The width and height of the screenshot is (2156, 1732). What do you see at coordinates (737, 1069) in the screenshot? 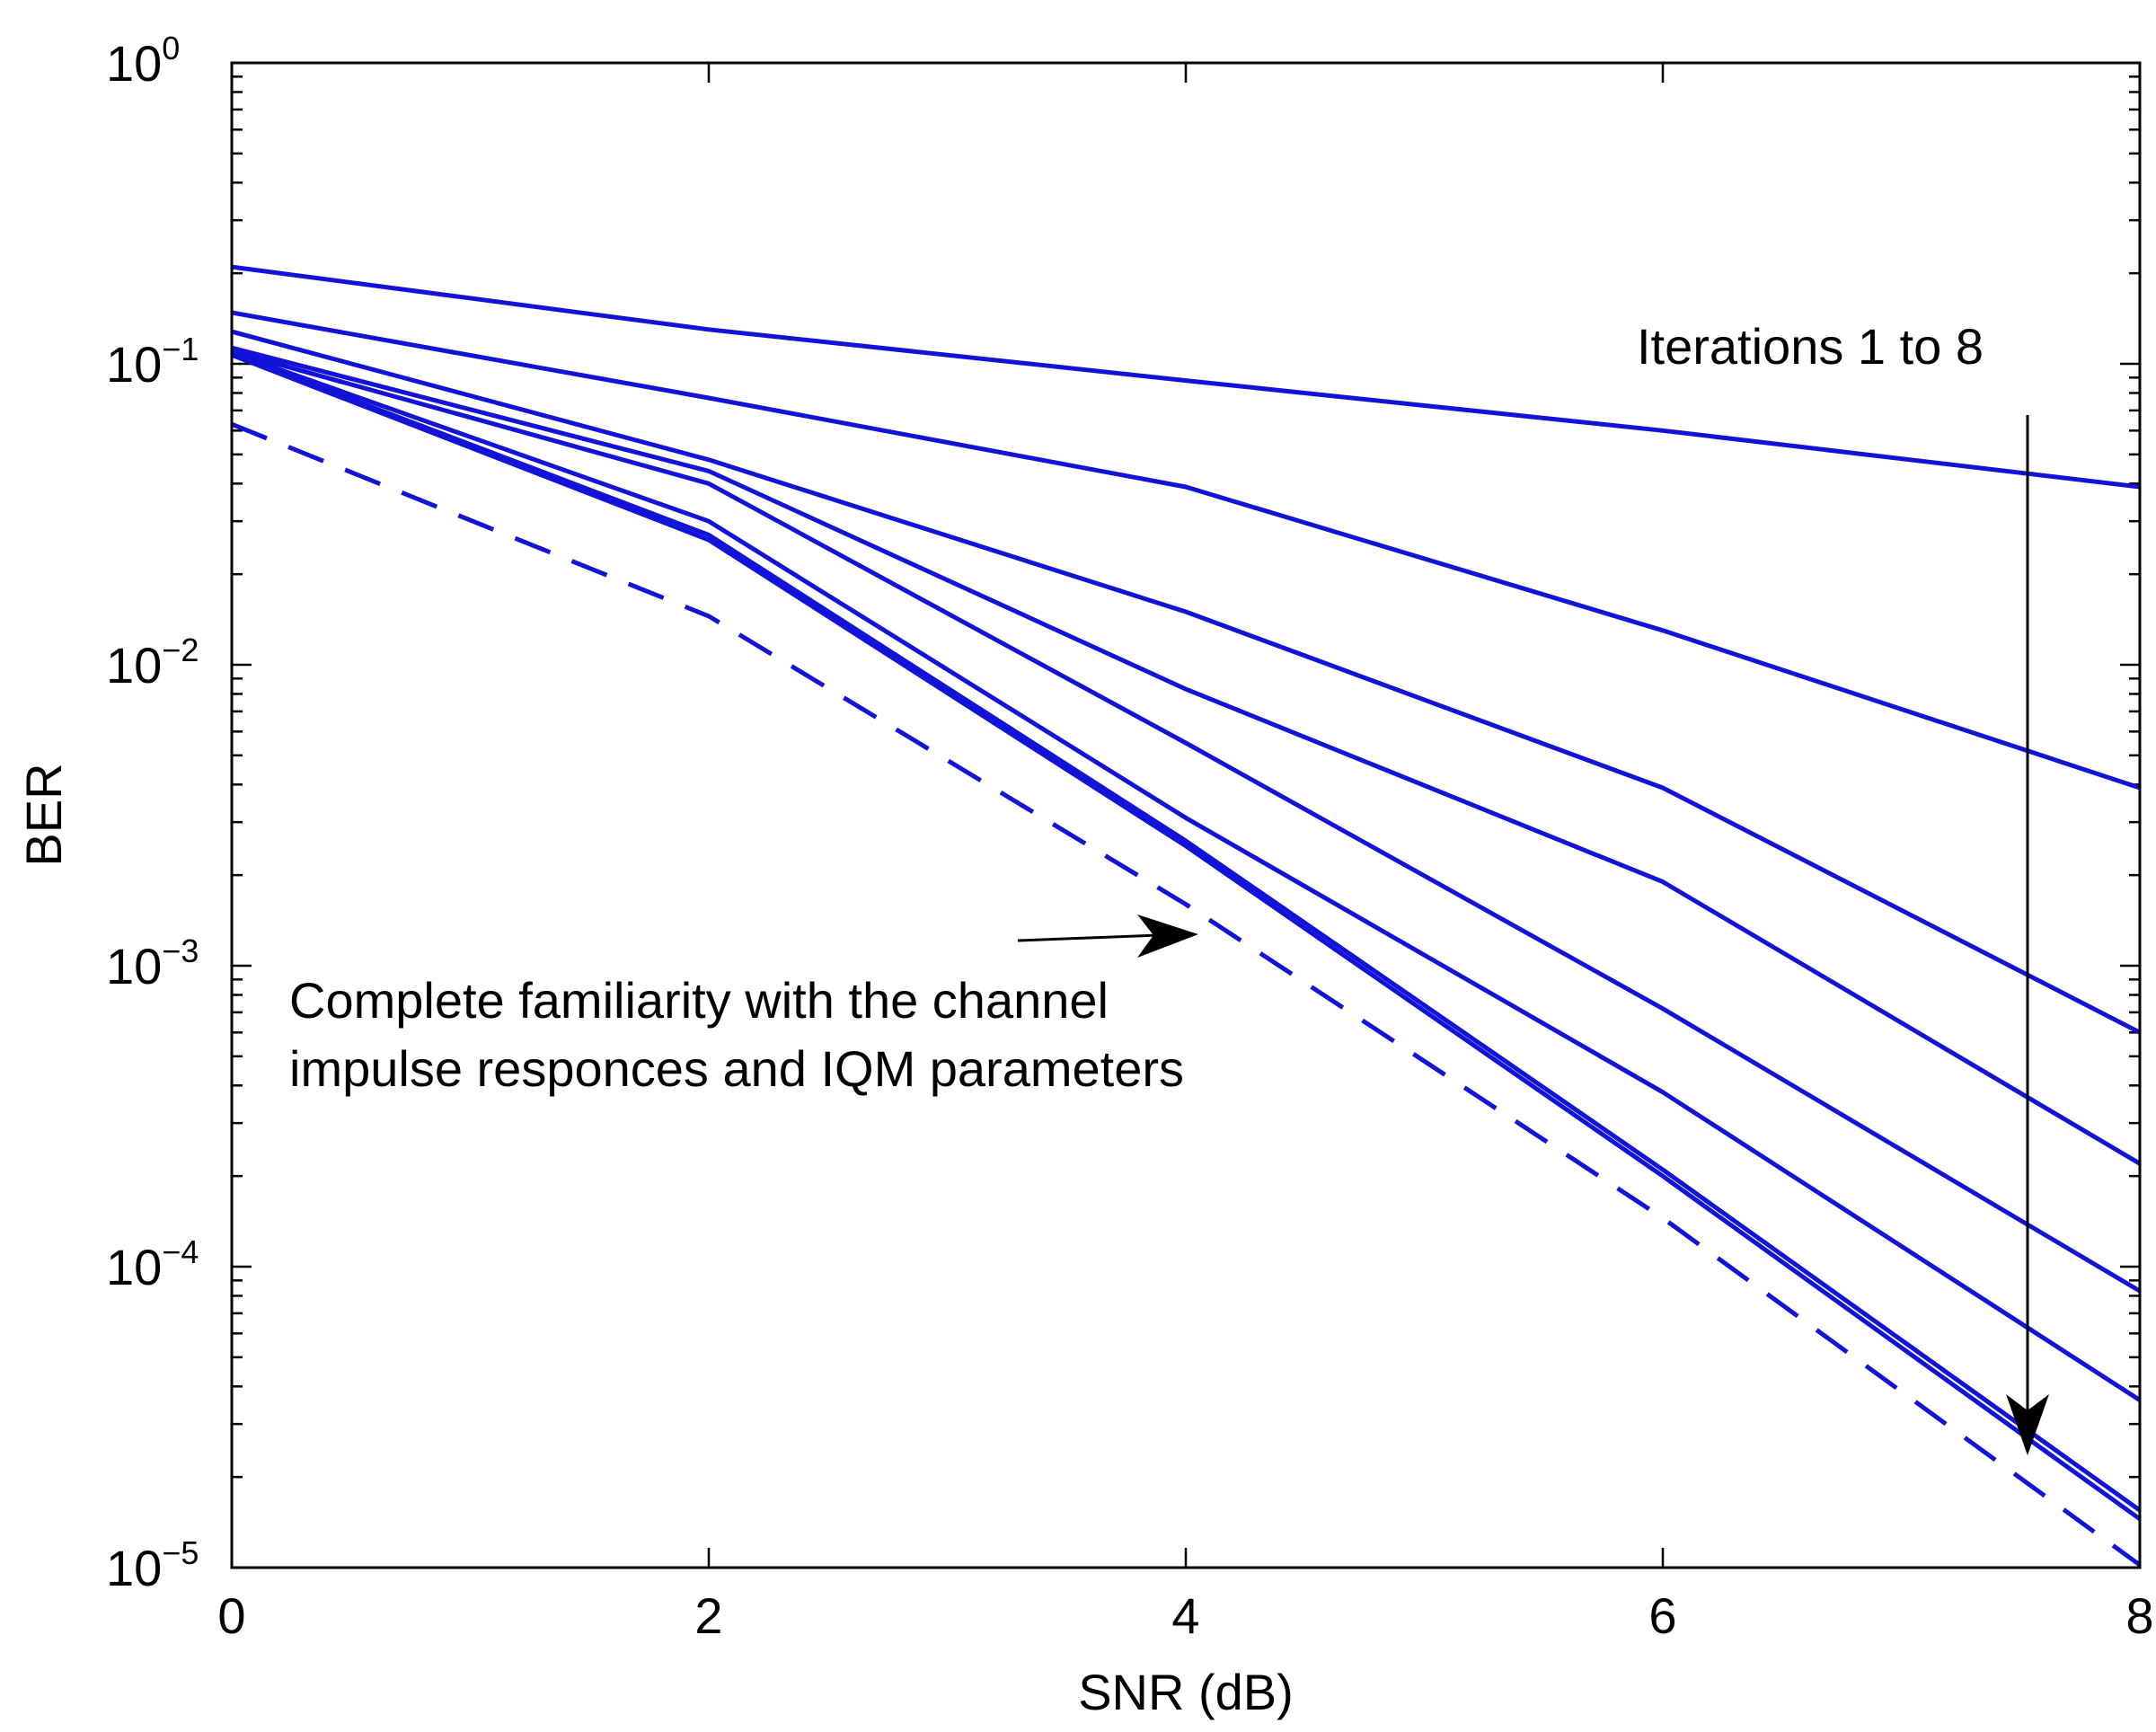
I see `complete-familiarity-annotation-line2: impulse responces and IQM parameters` at bounding box center [737, 1069].